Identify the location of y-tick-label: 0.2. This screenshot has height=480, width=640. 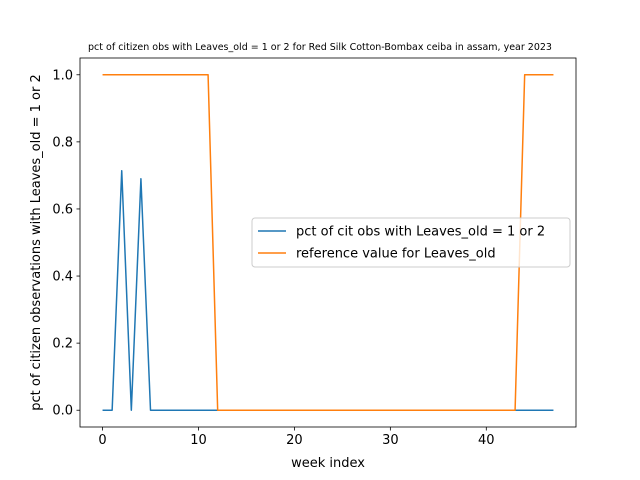
(62, 344).